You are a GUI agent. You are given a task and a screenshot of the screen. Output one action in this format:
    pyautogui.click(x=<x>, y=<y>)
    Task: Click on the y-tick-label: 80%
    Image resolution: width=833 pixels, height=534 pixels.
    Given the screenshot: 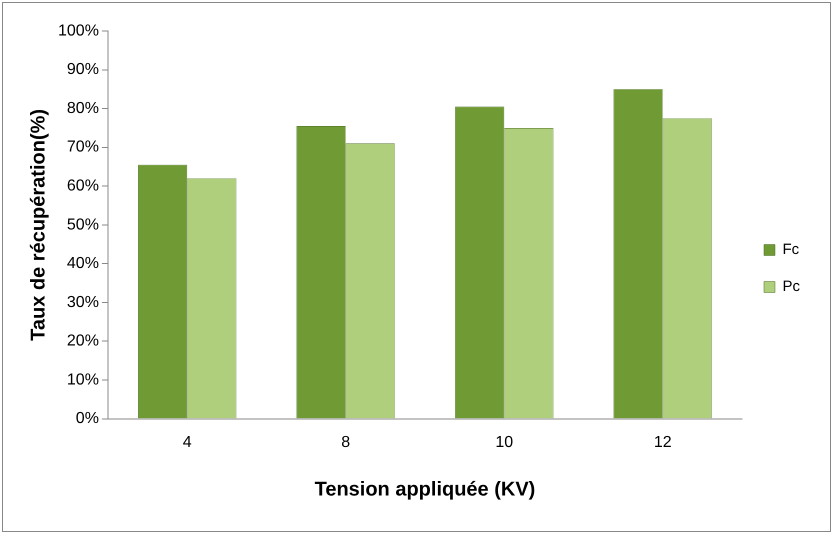 What is the action you would take?
    pyautogui.click(x=82, y=108)
    